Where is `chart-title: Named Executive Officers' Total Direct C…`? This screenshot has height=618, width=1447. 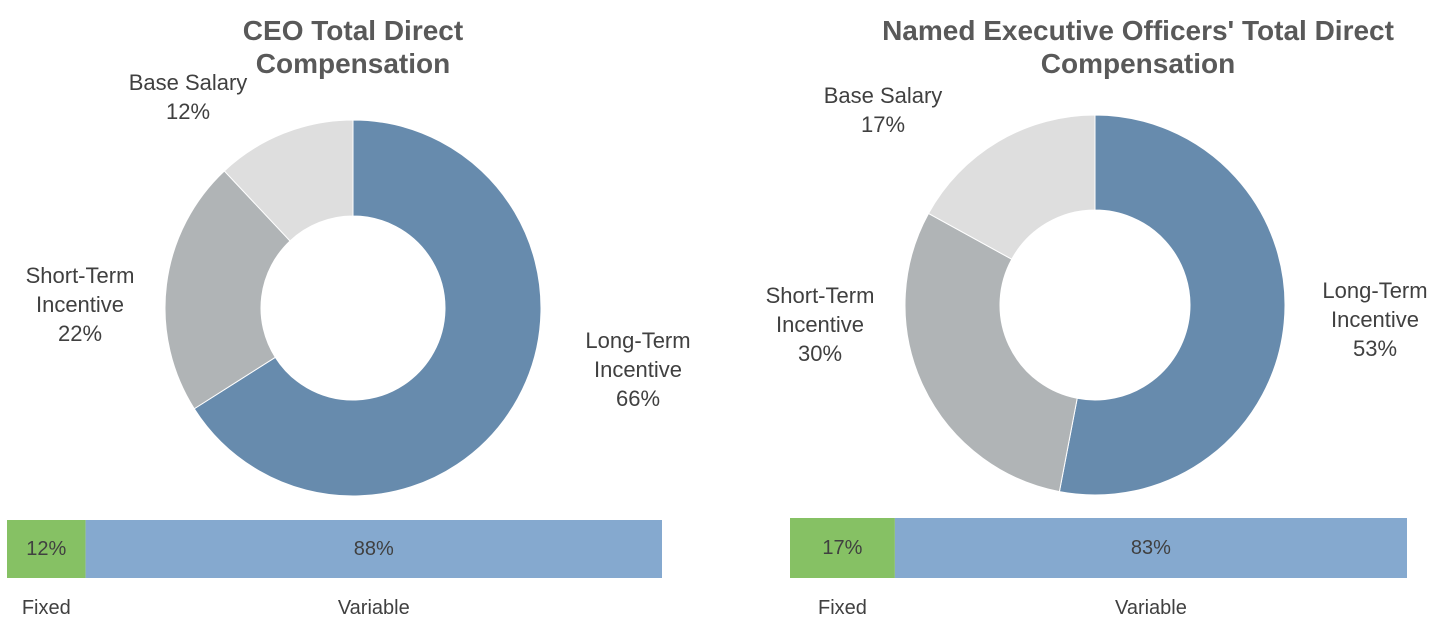 chart-title: Named Executive Officers' Total Direct C… is located at coordinates (1138, 47).